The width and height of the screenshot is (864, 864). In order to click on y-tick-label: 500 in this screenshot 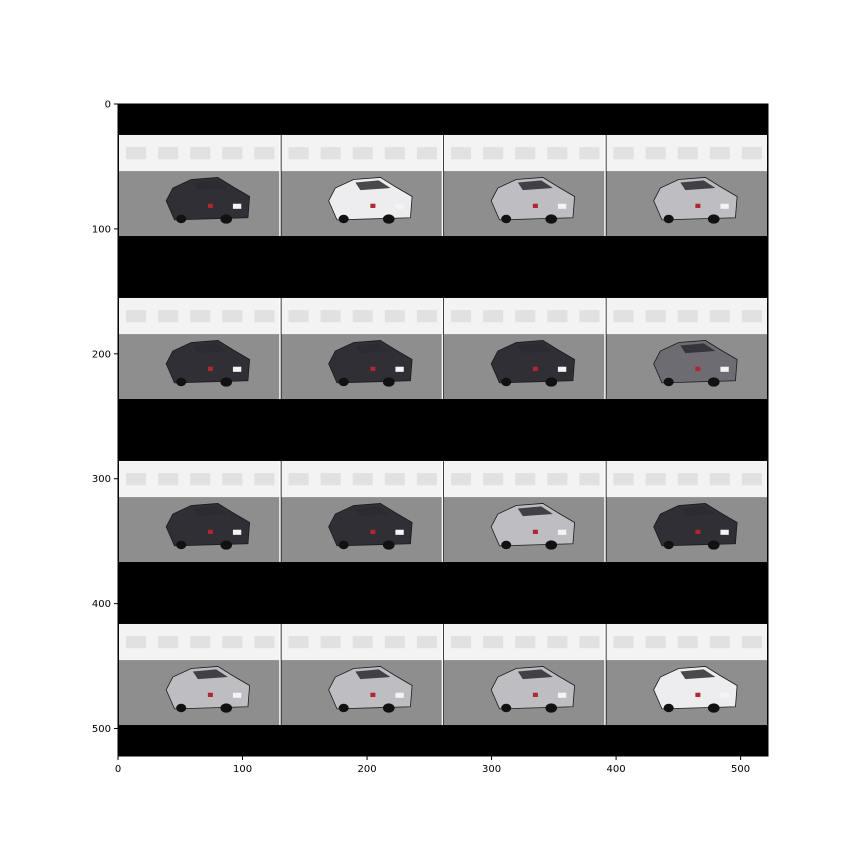, I will do `click(101, 729)`.